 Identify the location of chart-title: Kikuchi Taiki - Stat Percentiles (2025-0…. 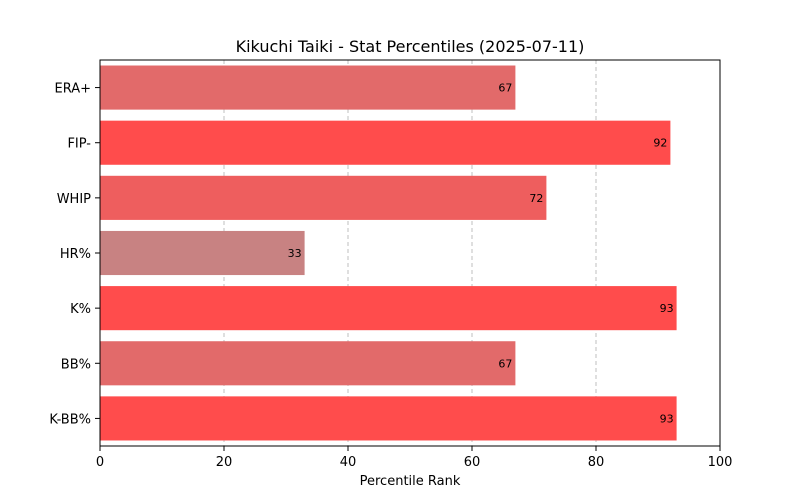
(410, 46).